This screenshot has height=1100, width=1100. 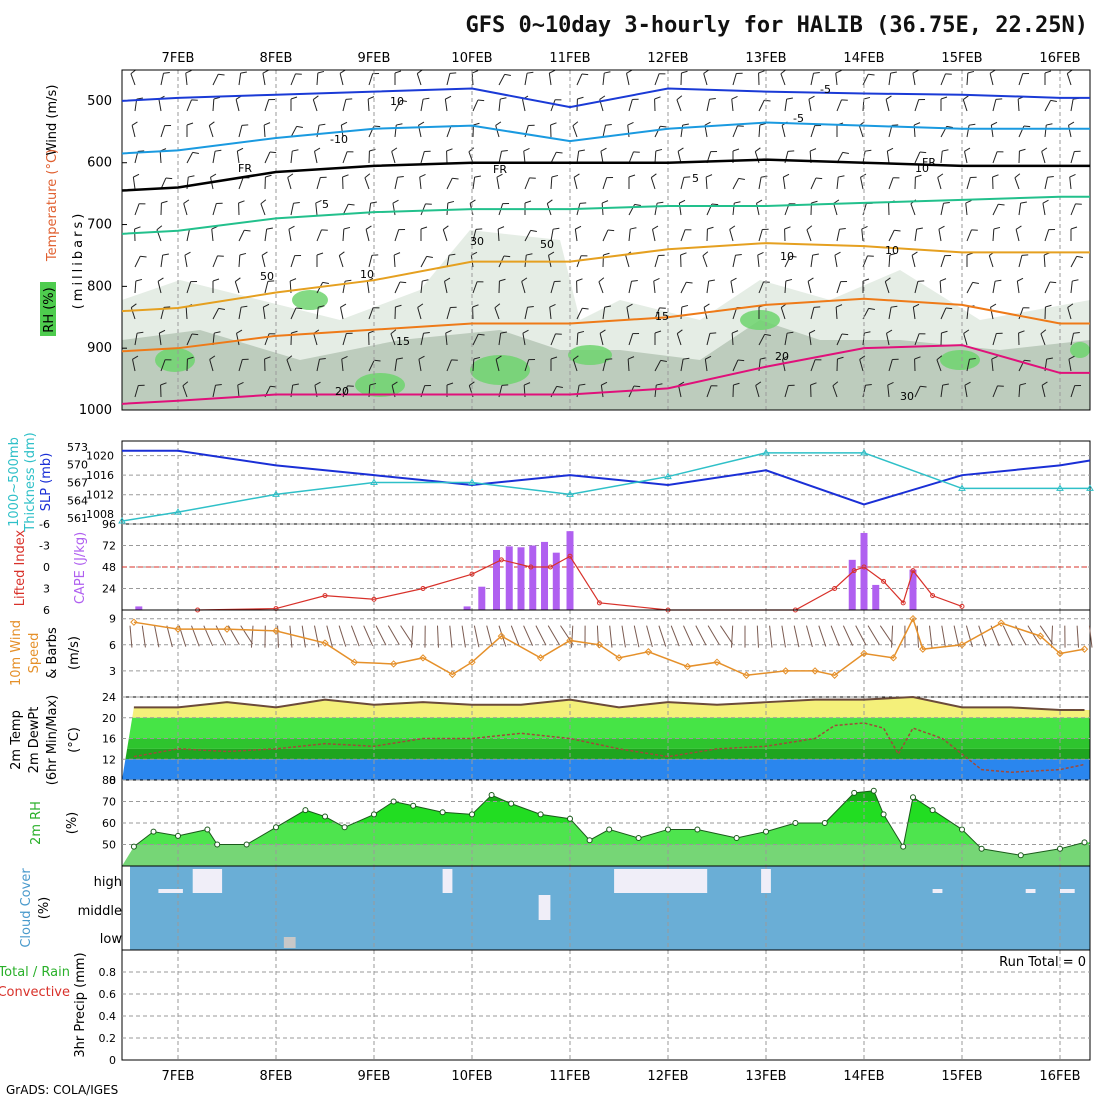 I want to click on rh-tick: 60, so click(x=109, y=823).